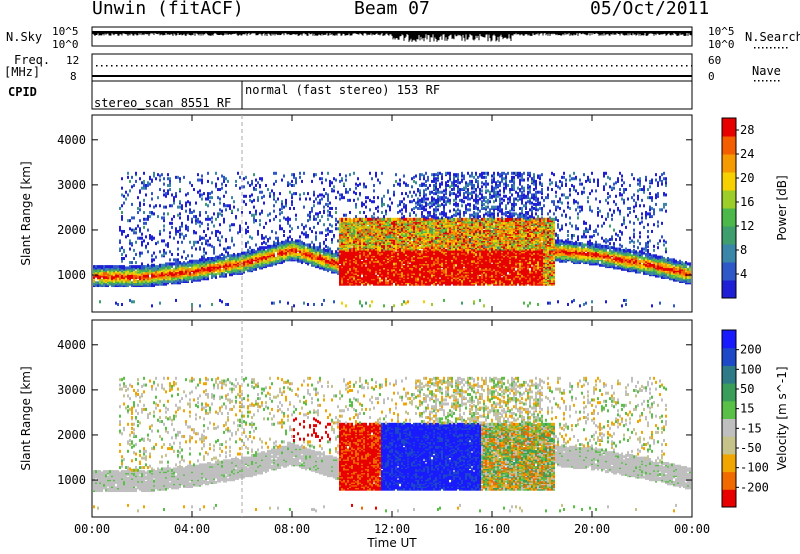  Describe the element at coordinates (715, 60) in the screenshot. I see `nave-tick-high: 60` at that location.